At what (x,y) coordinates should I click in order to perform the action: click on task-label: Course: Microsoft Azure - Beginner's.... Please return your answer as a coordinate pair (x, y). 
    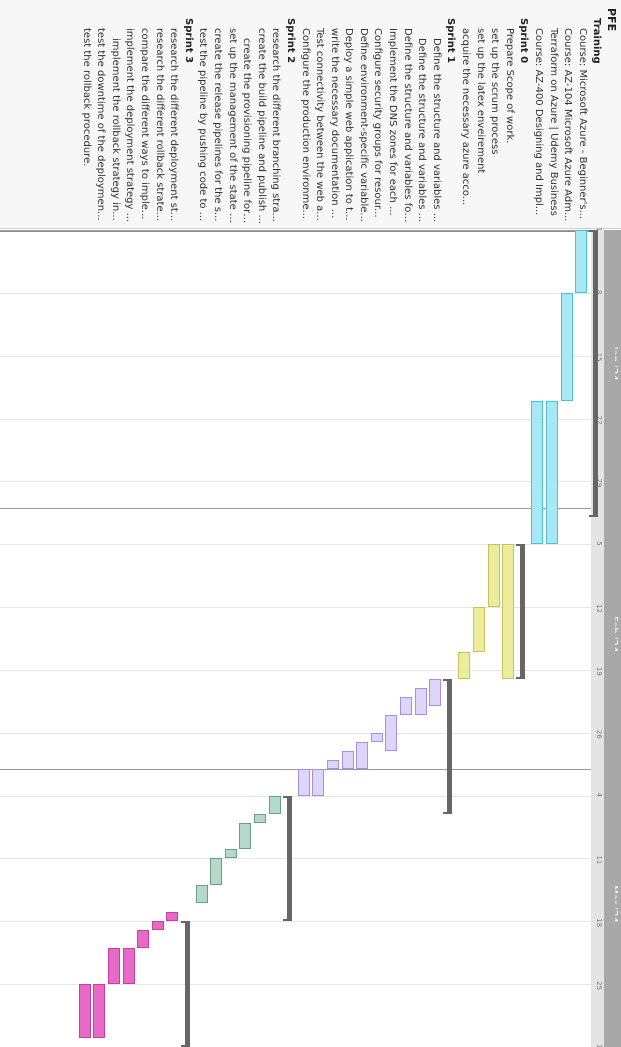
    Looking at the image, I should click on (582, 124).